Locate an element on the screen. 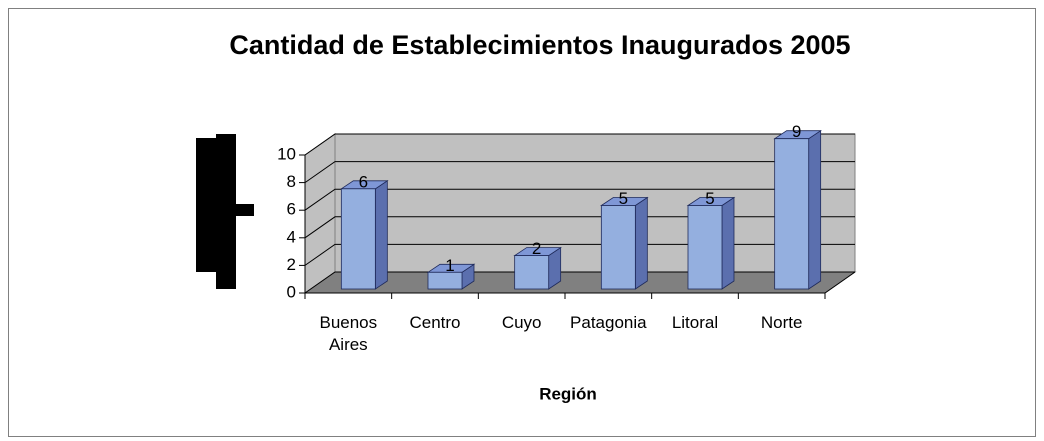  y-tick-label: 6 is located at coordinates (291, 209).